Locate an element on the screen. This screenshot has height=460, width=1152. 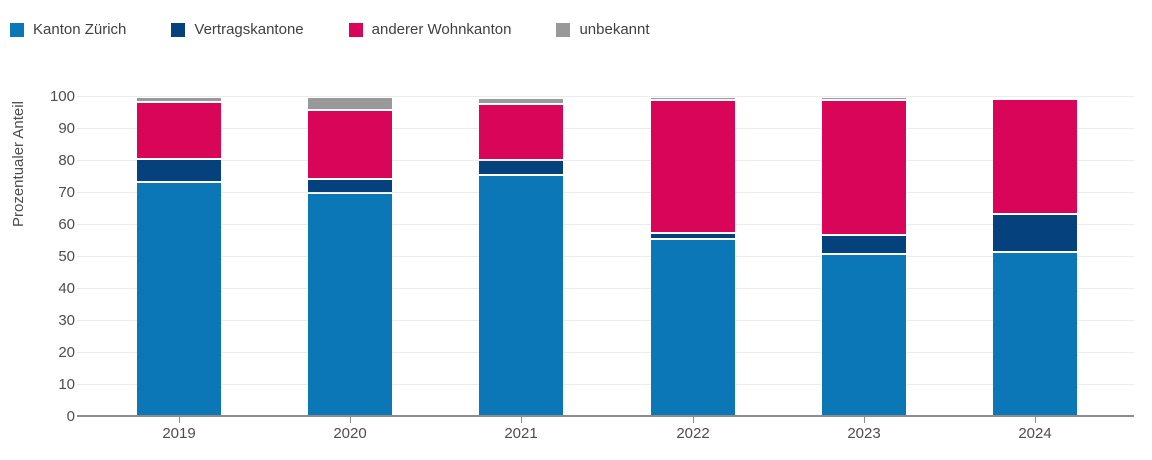
y-tick-label-60: 60 is located at coordinates (66, 224).